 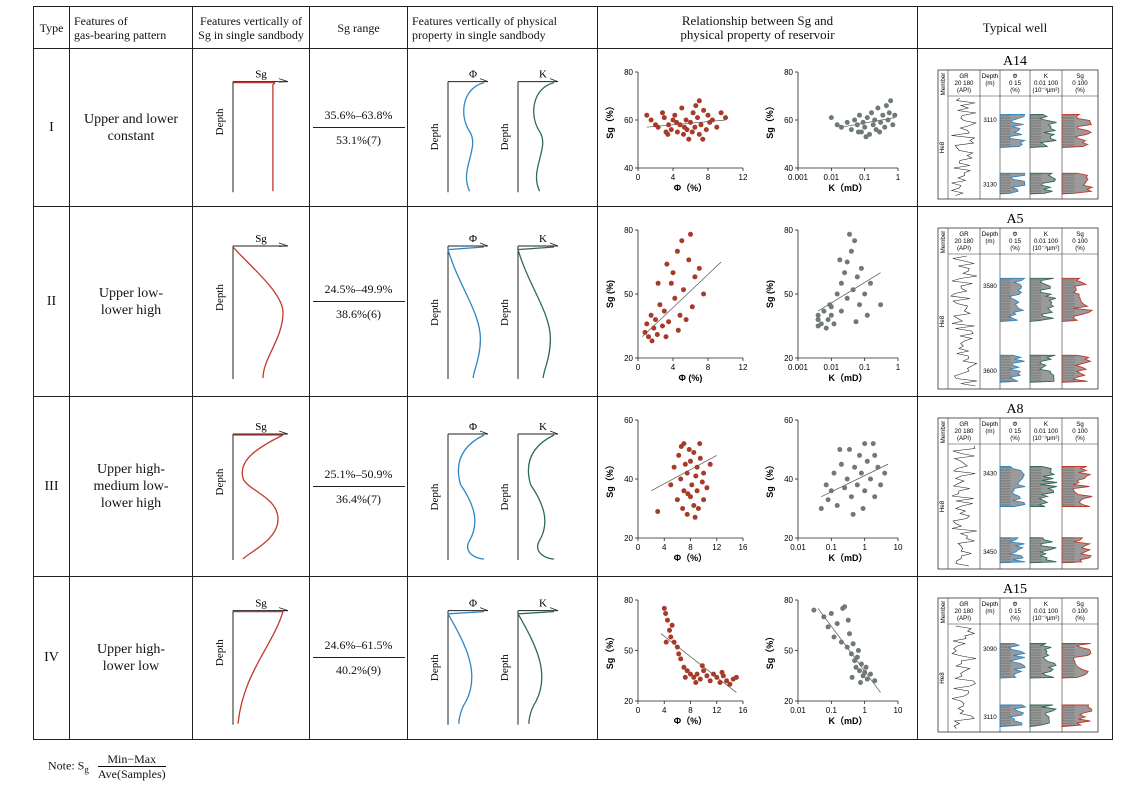 What do you see at coordinates (964, 234) in the screenshot?
I see `gr-label: GR` at bounding box center [964, 234].